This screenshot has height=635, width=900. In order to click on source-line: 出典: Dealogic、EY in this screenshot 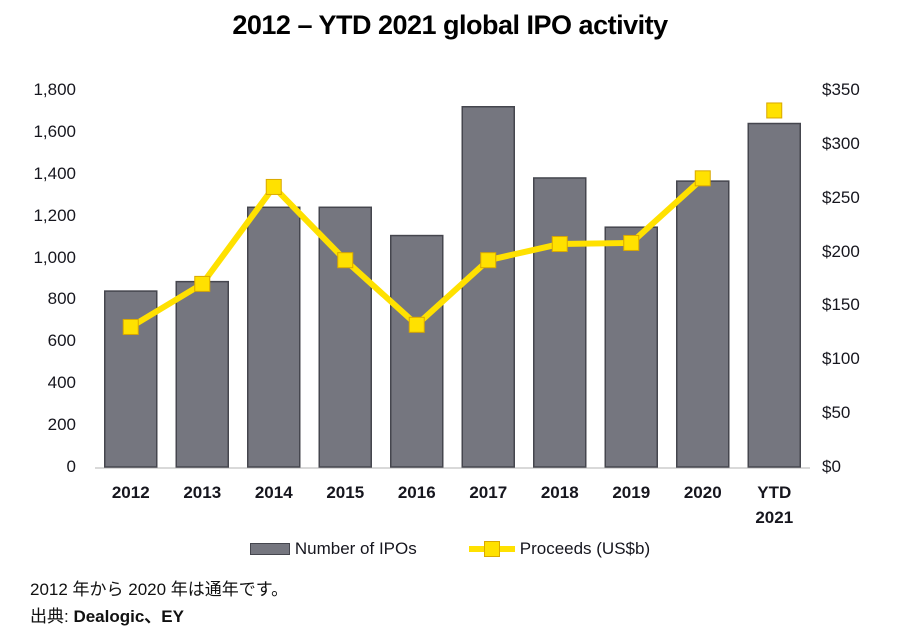, I will do `click(107, 614)`.